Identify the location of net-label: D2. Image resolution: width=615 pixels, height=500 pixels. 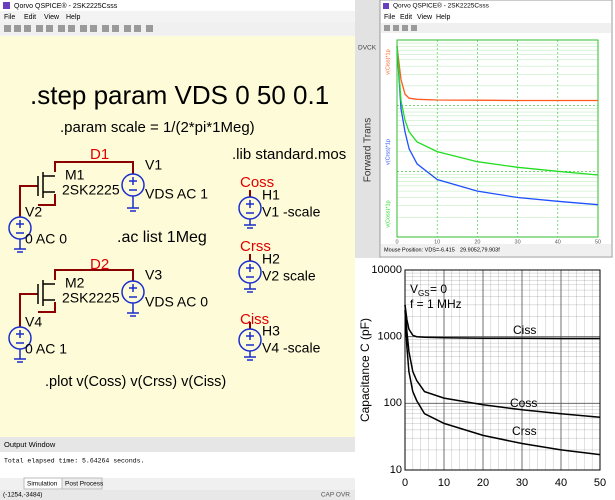
(99, 264).